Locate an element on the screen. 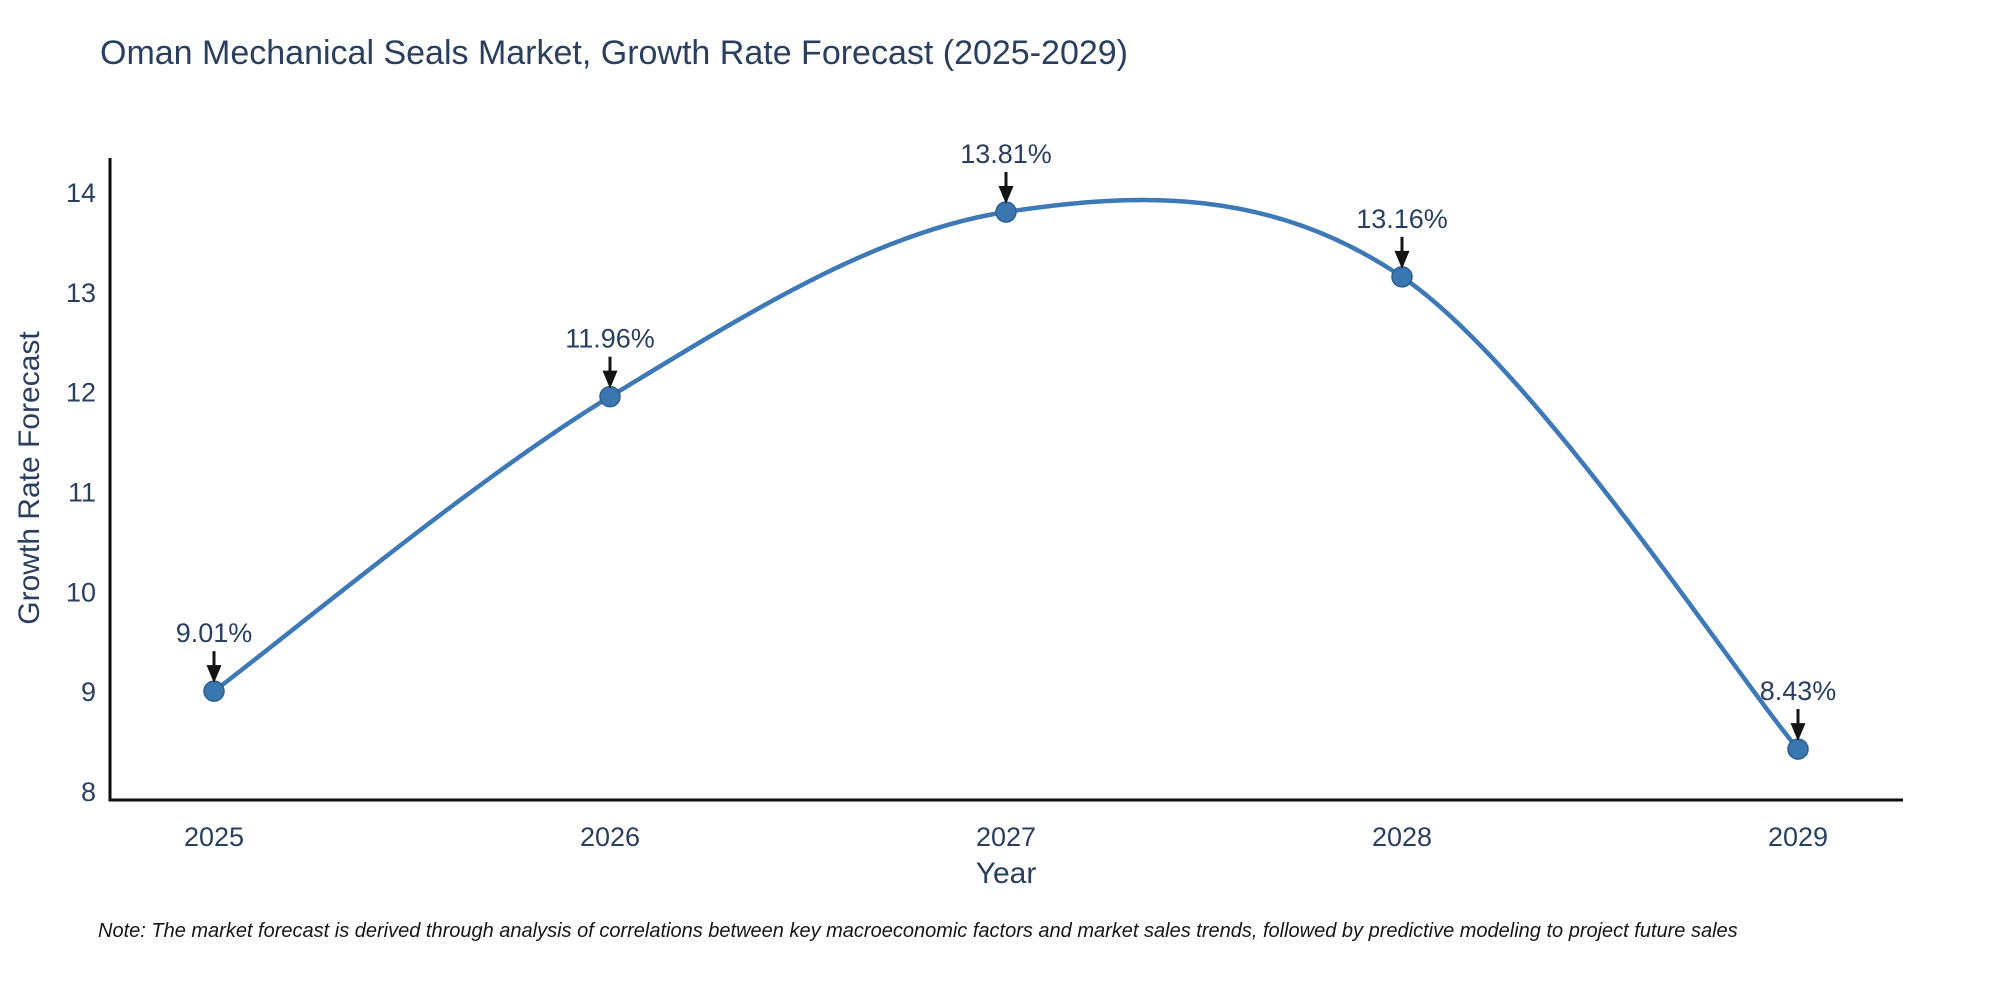  y-tick-label: 13 is located at coordinates (81, 293).